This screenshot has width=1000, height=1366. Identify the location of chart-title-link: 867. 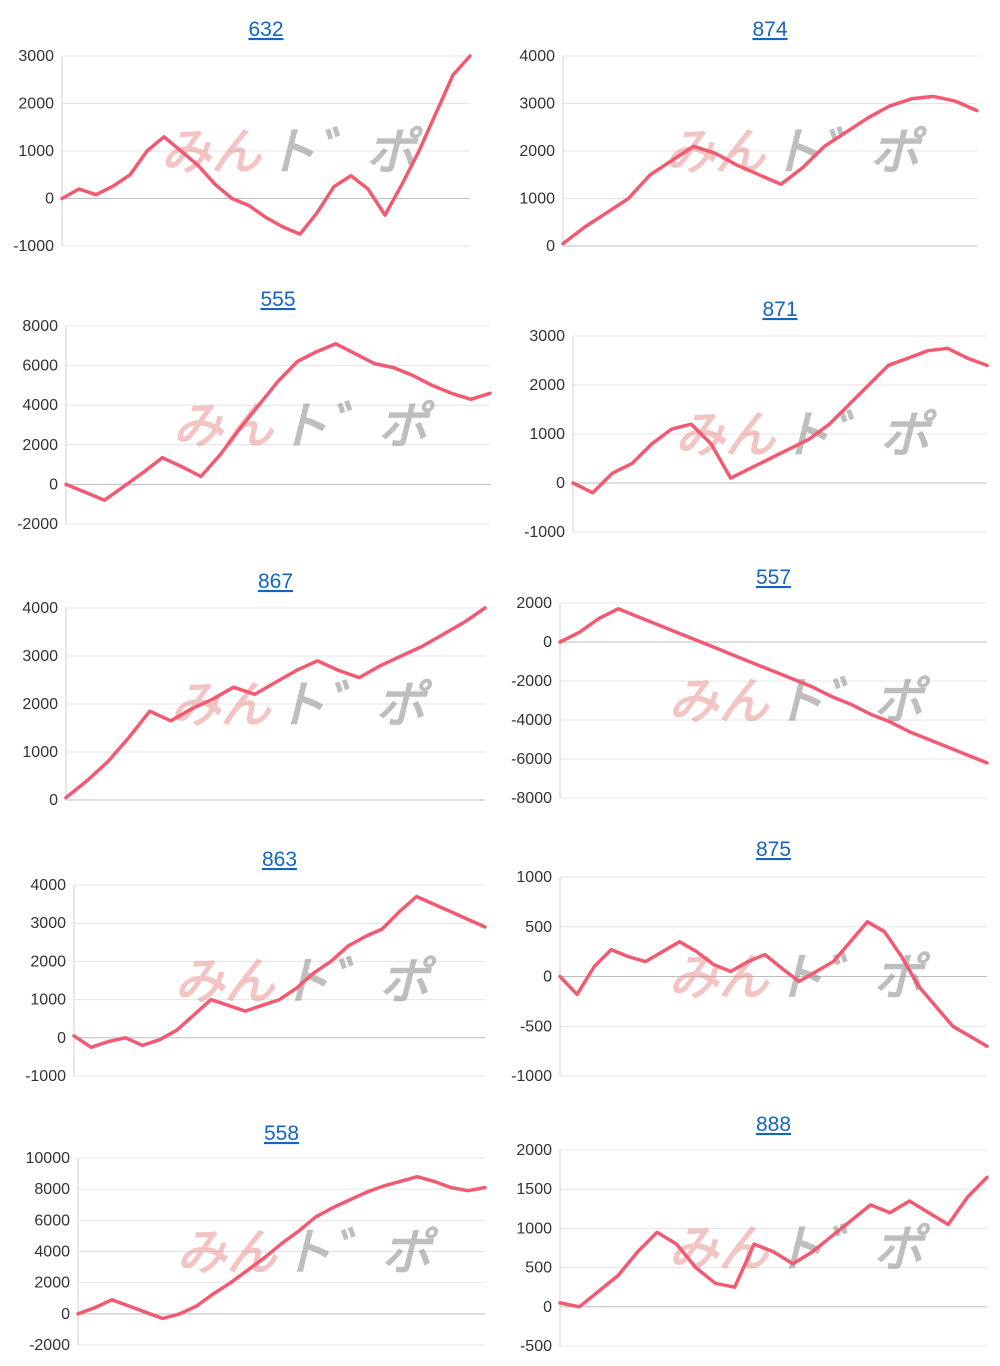
(275, 581).